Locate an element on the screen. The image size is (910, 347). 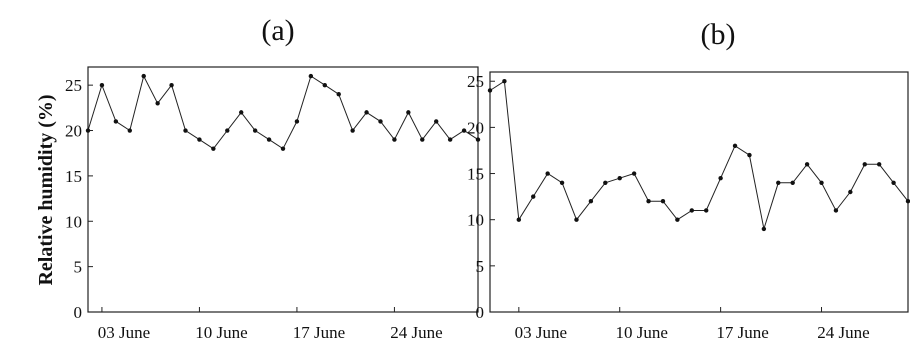
x-axis-b: 03 June 10 June 17 June 24 June is located at coordinates (692, 324).